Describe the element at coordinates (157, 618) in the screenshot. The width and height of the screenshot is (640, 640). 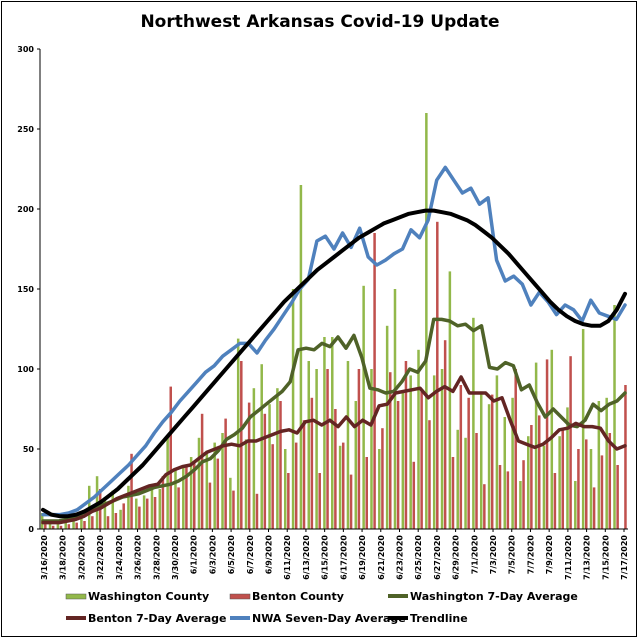
I see `legend-label-benton-7-day-average: Benton 7-Day Average` at that location.